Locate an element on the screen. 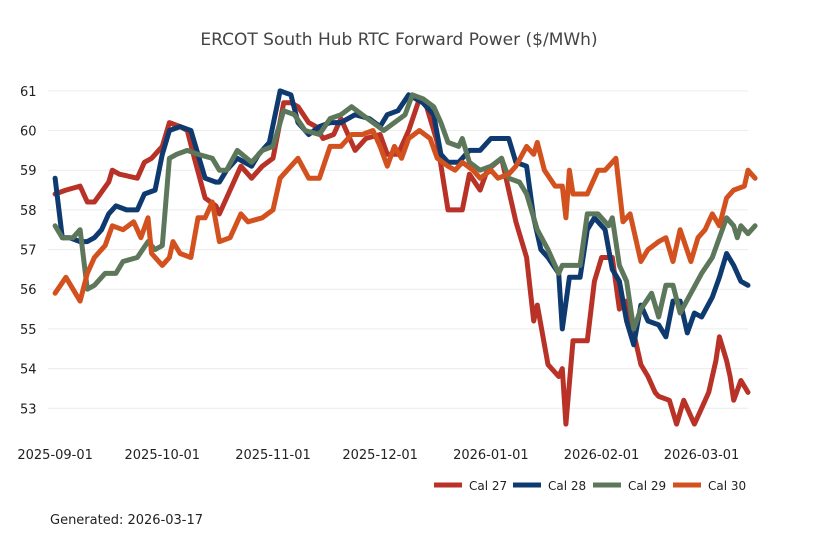 The width and height of the screenshot is (818, 545). legend-label: Cal 27 is located at coordinates (488, 486).